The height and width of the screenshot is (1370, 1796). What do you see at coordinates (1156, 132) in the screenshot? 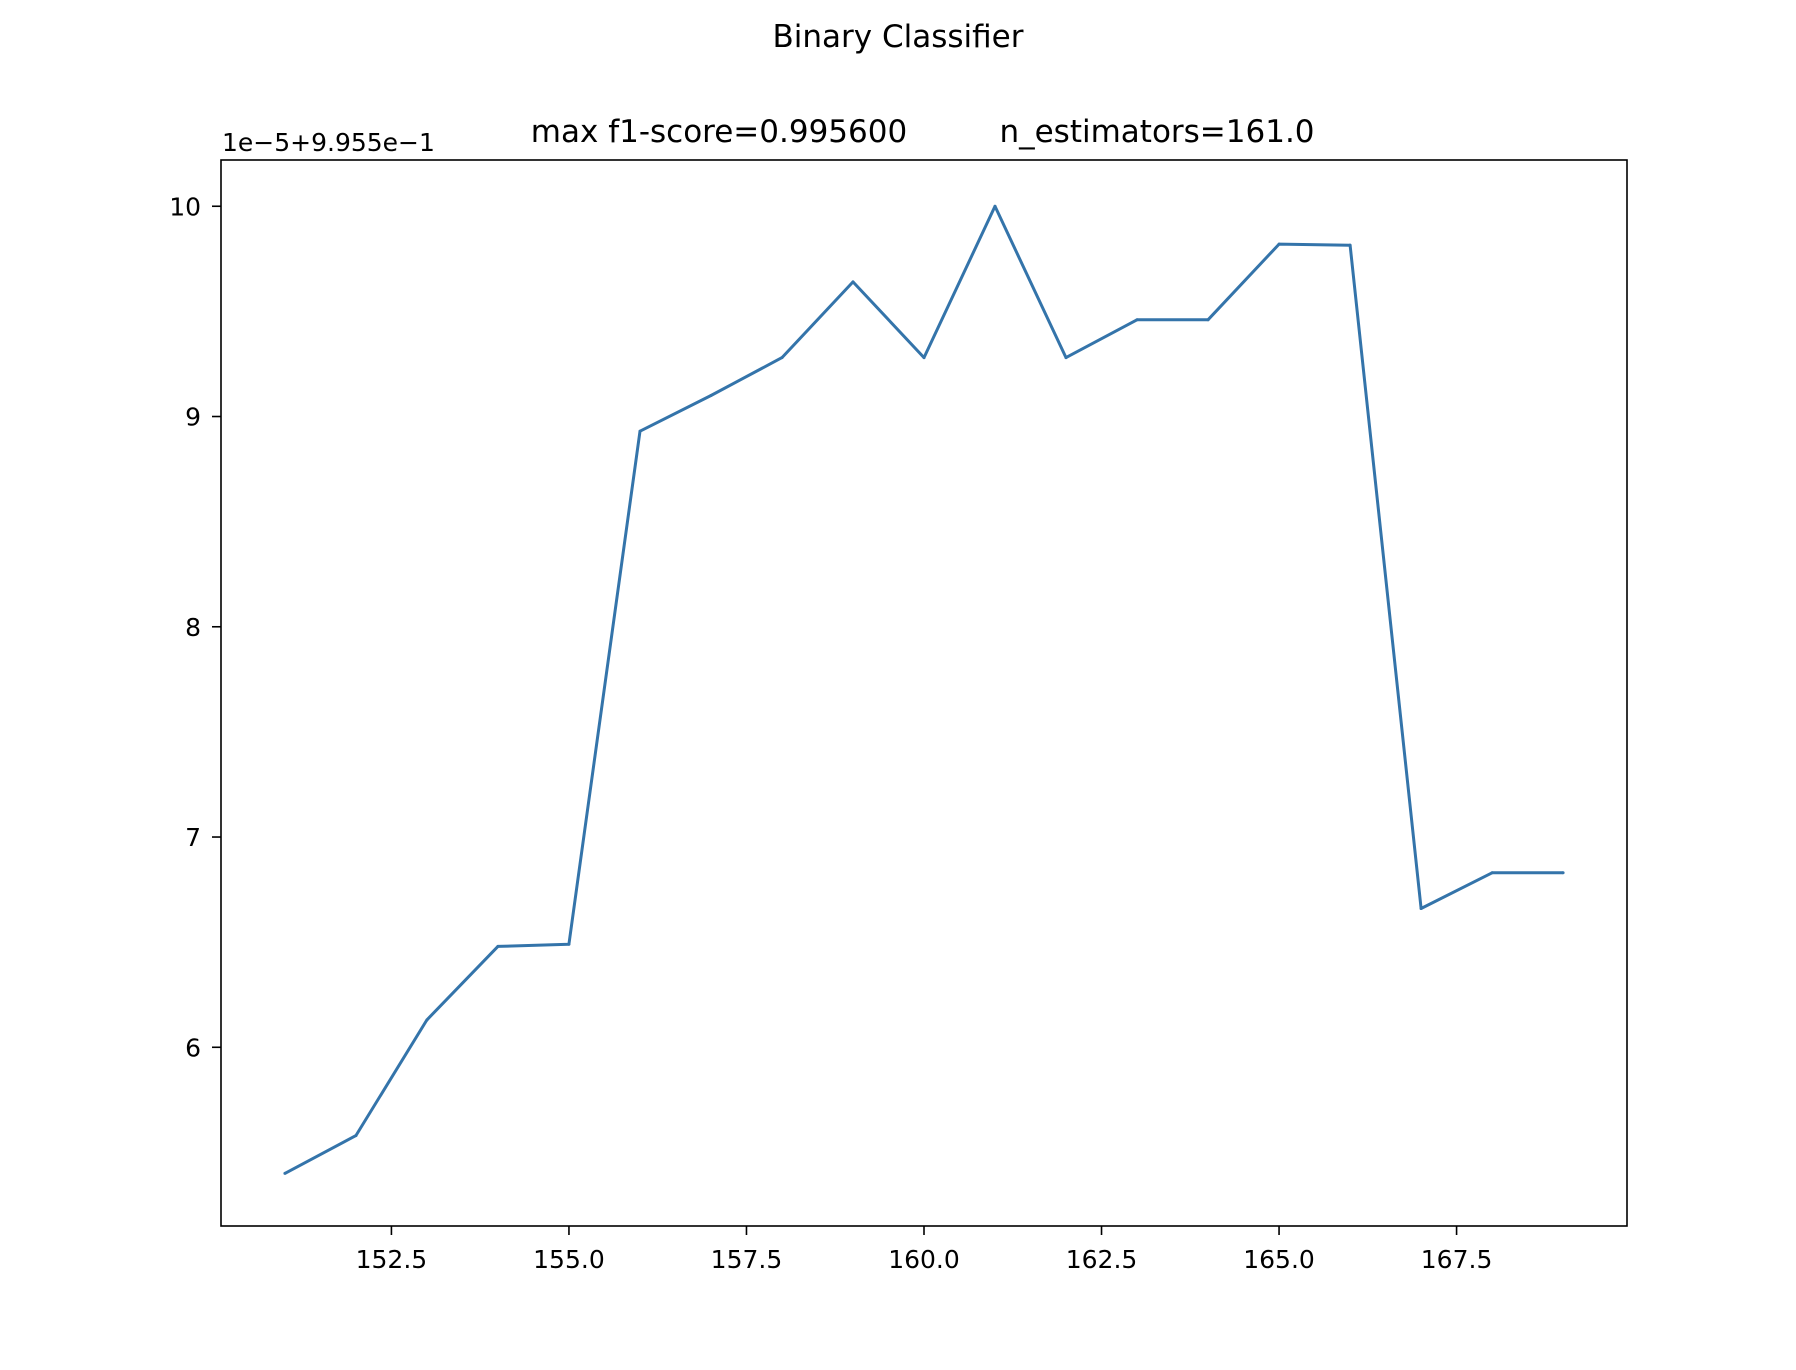
I see `subtitle-n-estimators: n_estimators=161.0` at bounding box center [1156, 132].